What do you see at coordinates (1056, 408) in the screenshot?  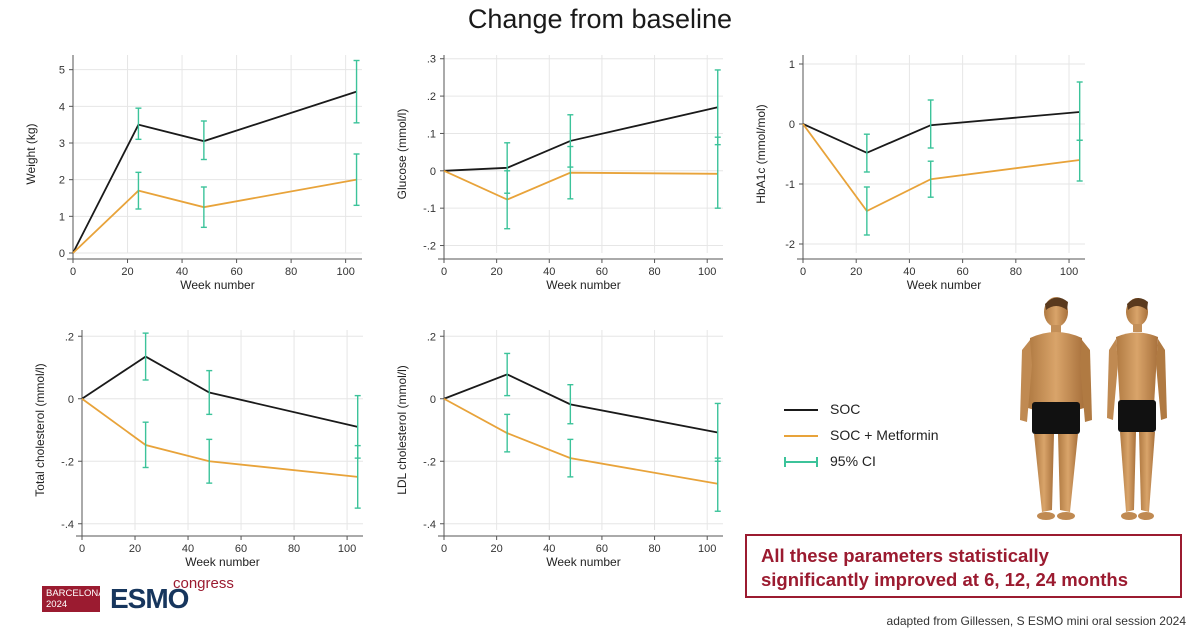 I see `body-figure-before` at bounding box center [1056, 408].